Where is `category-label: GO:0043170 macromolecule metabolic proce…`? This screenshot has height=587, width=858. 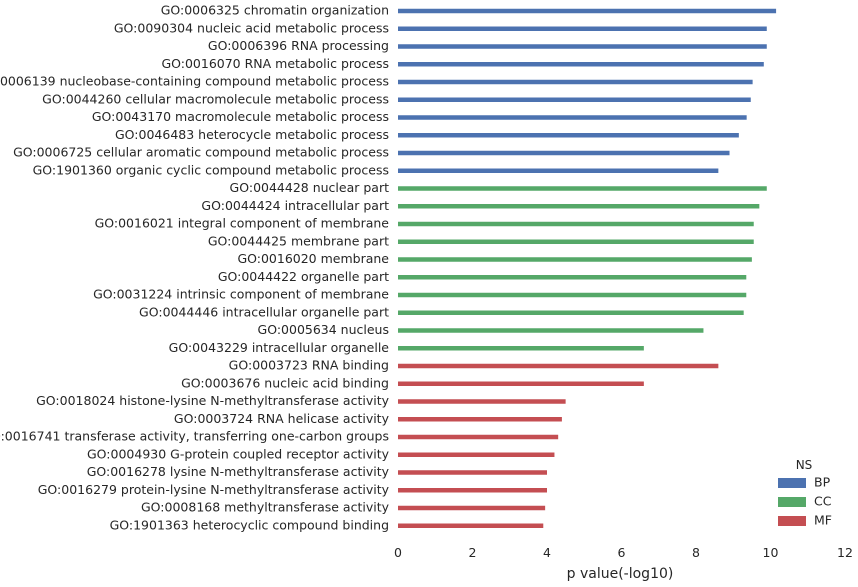 category-label: GO:0043170 macromolecule metabolic proce… is located at coordinates (240, 116).